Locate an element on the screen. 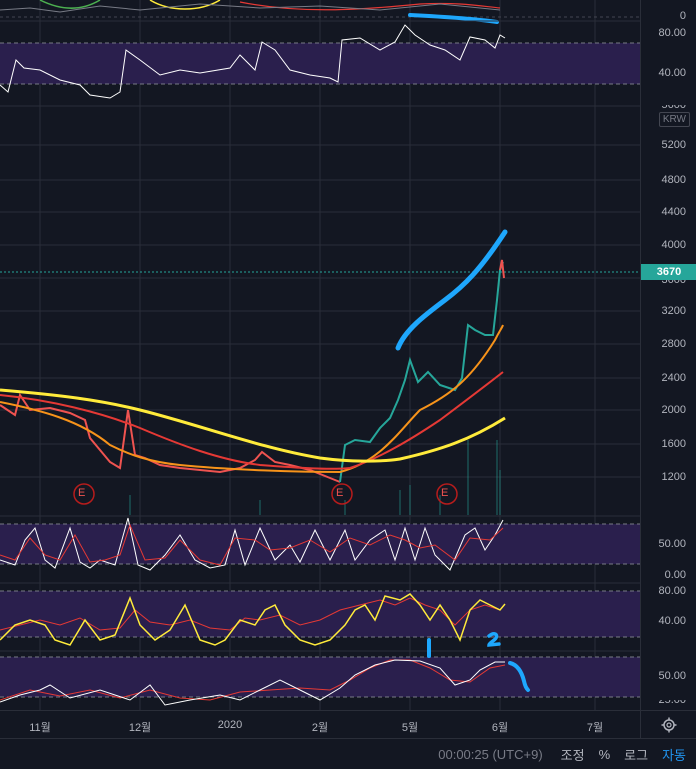  price-tick-5200: 5200 is located at coordinates (673, 145).